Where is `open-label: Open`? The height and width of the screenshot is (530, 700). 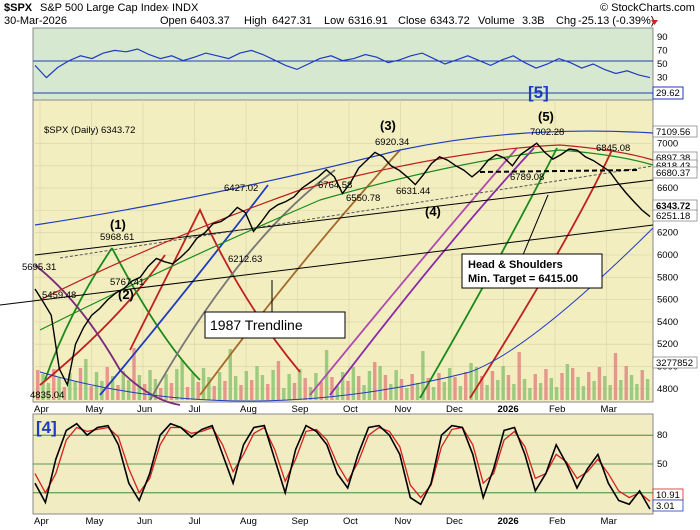 open-label: Open is located at coordinates (173, 21).